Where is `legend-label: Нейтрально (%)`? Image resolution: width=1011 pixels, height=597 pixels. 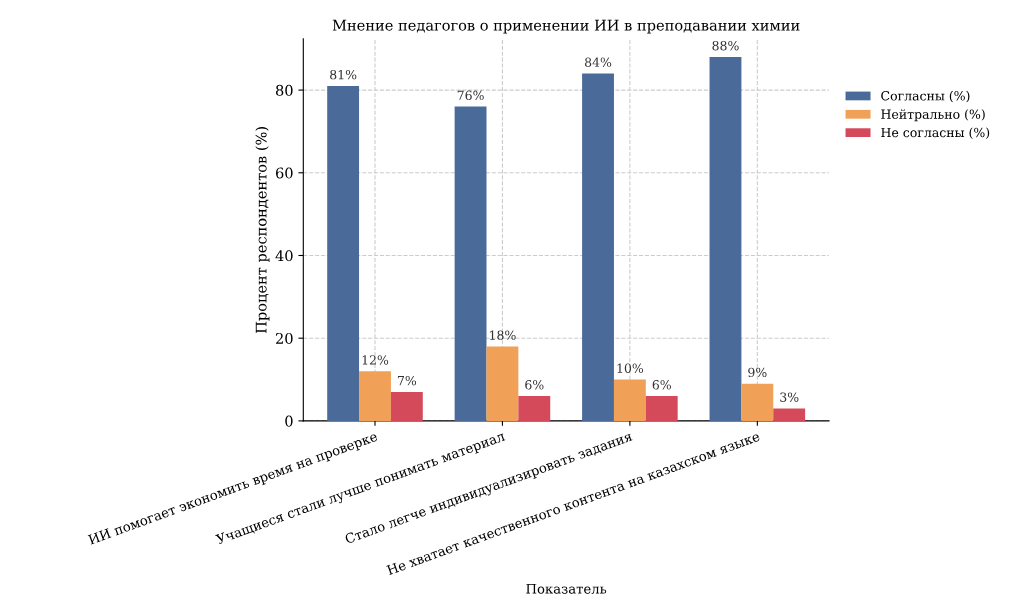
legend-label: Нейтрально (%) is located at coordinates (933, 115).